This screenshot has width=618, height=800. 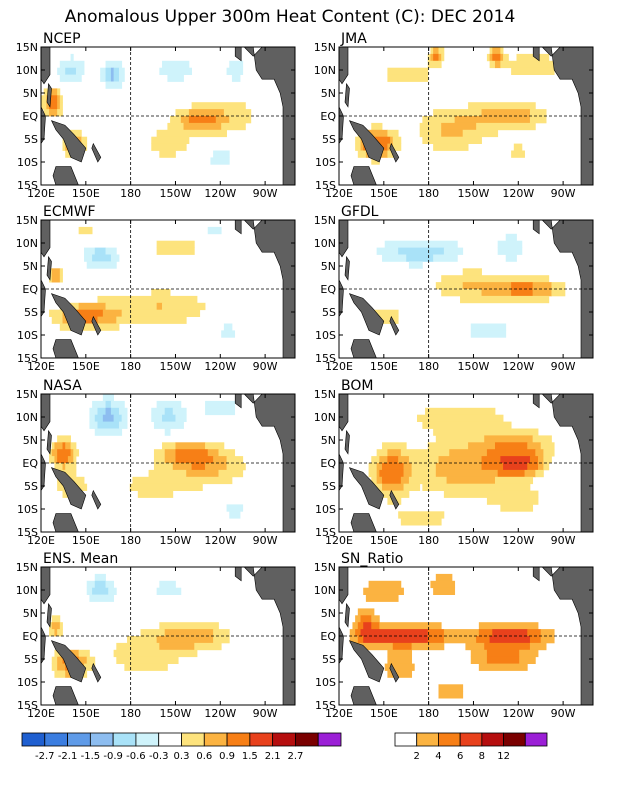 What do you see at coordinates (518, 193) in the screenshot?
I see `x-tick-label: 120W` at bounding box center [518, 193].